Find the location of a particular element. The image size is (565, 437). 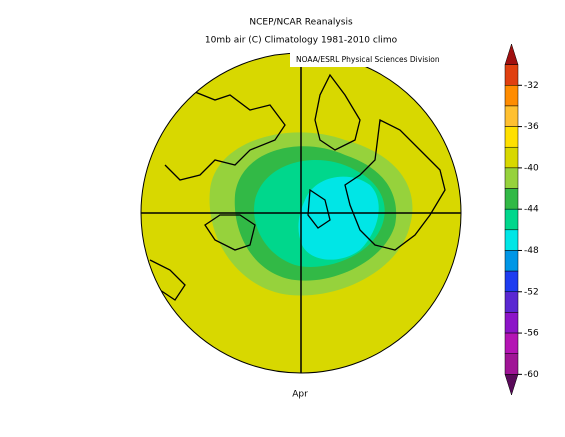

colorbar-label: -56 is located at coordinates (531, 334).